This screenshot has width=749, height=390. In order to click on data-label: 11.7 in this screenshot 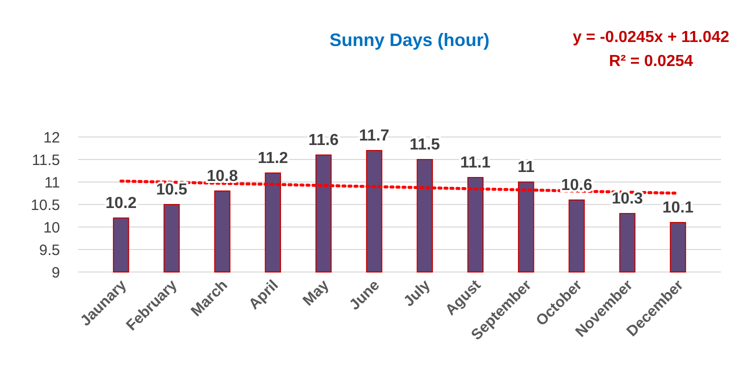, I will do `click(374, 136)`.